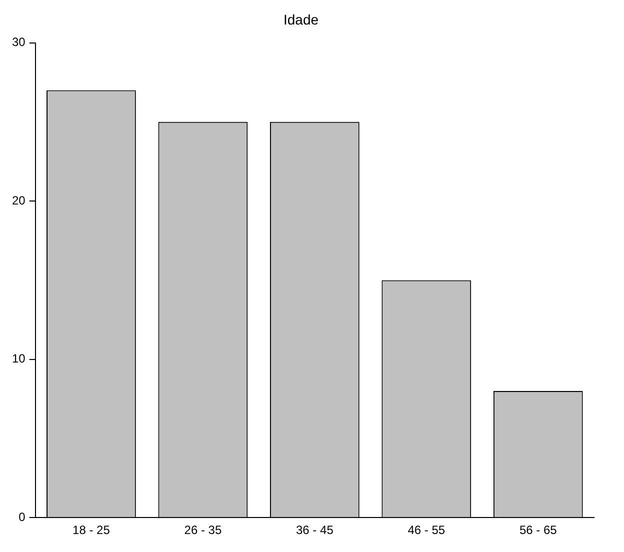 Image resolution: width=624 pixels, height=552 pixels. I want to click on y-tick-label: 30, so click(19, 42).